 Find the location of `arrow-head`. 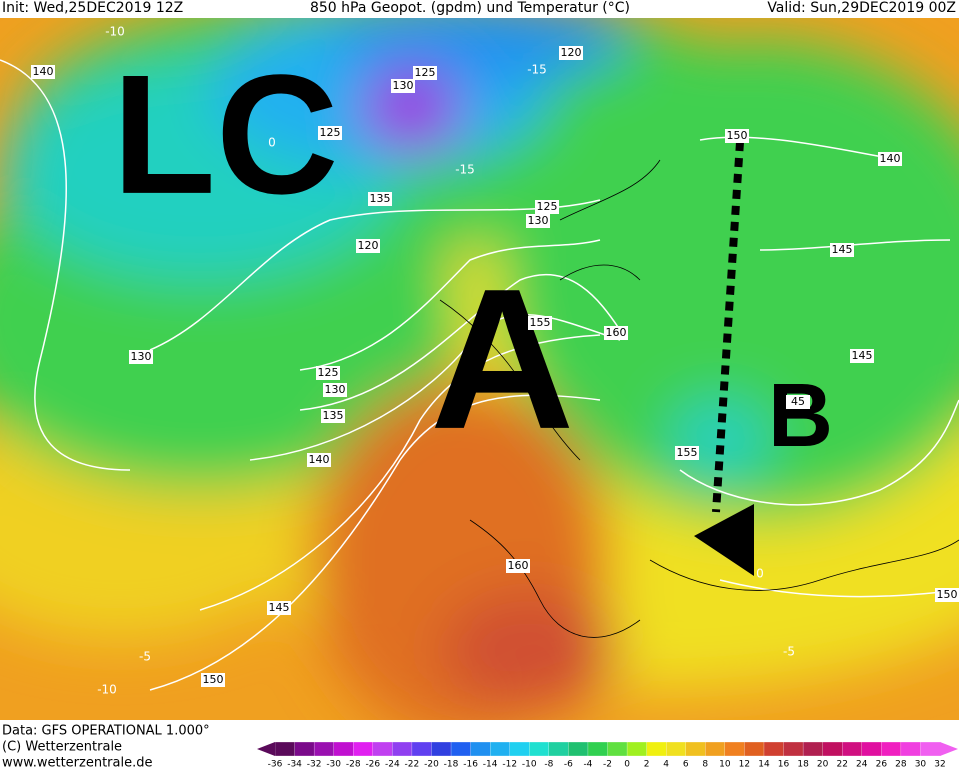

arrow-head is located at coordinates (724, 540).